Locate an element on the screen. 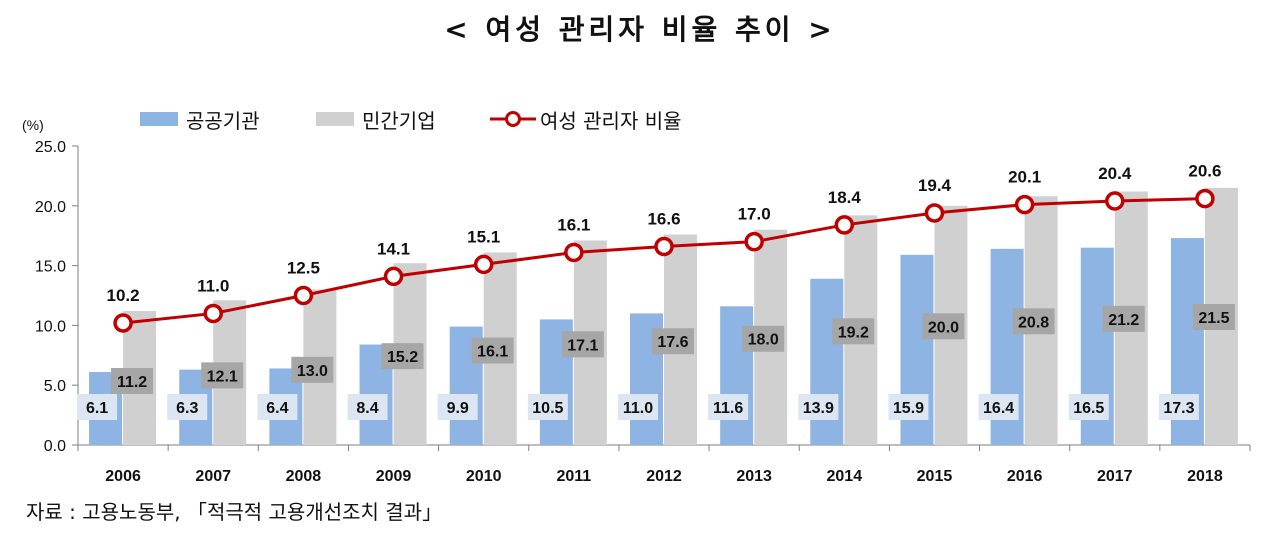  public-value-label: 16.4 is located at coordinates (998, 408).